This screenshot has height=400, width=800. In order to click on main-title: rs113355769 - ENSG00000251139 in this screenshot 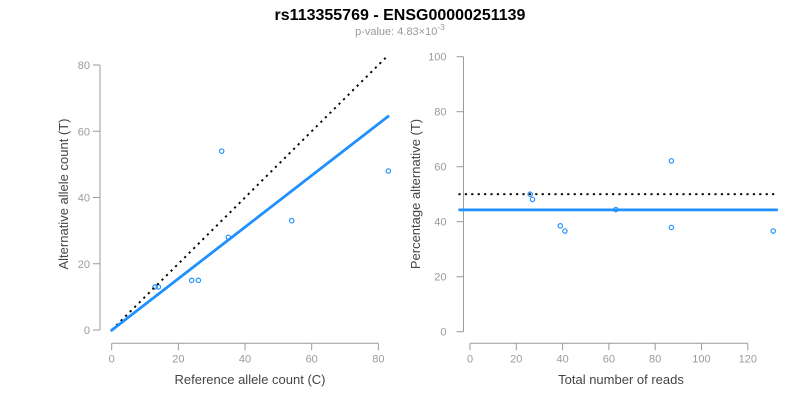, I will do `click(400, 15)`.